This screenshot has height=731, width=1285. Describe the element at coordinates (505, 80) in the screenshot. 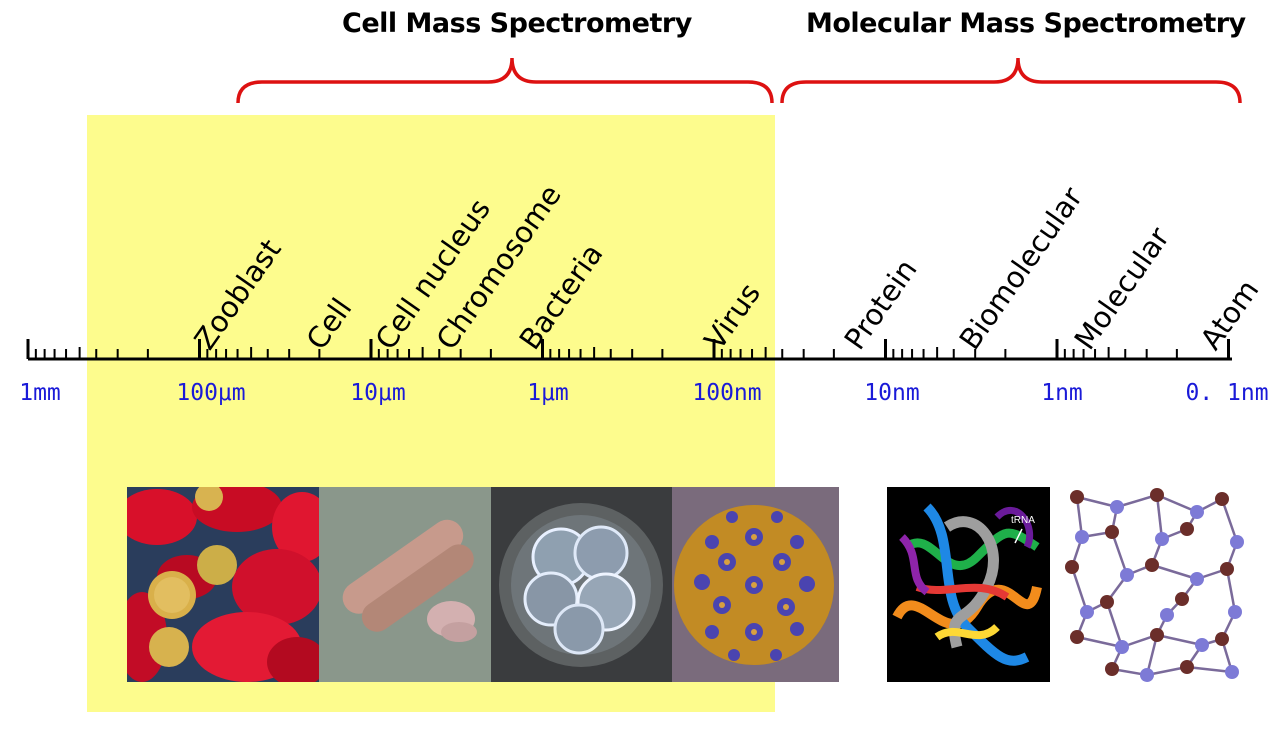

I see `cell-ms-brace` at that location.